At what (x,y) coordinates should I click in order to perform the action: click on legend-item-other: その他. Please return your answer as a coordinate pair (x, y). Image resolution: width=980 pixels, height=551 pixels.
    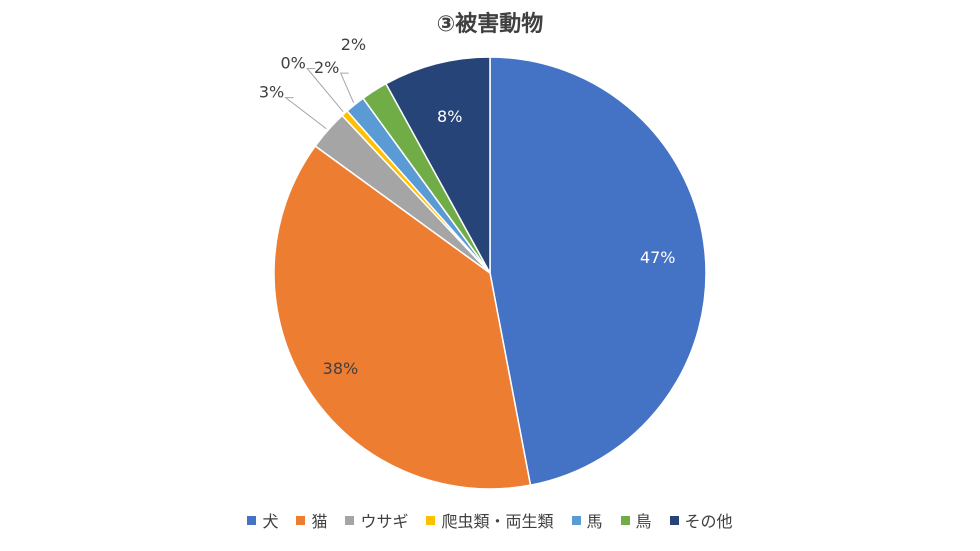
    Looking at the image, I should click on (701, 520).